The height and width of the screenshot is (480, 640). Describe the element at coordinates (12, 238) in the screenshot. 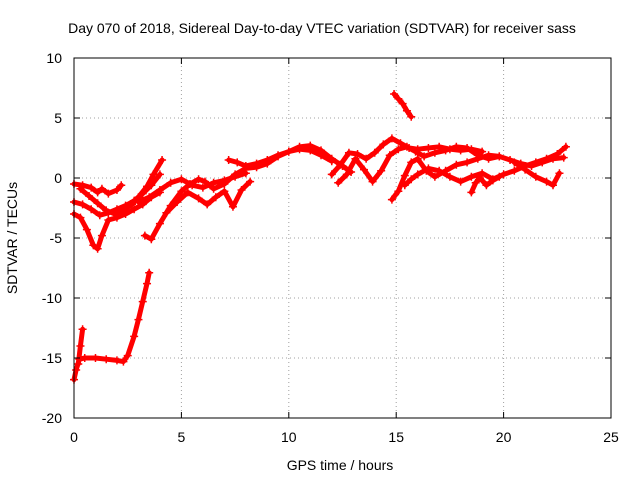

I see `y-axis-title: SDTVAR / TECUs` at that location.